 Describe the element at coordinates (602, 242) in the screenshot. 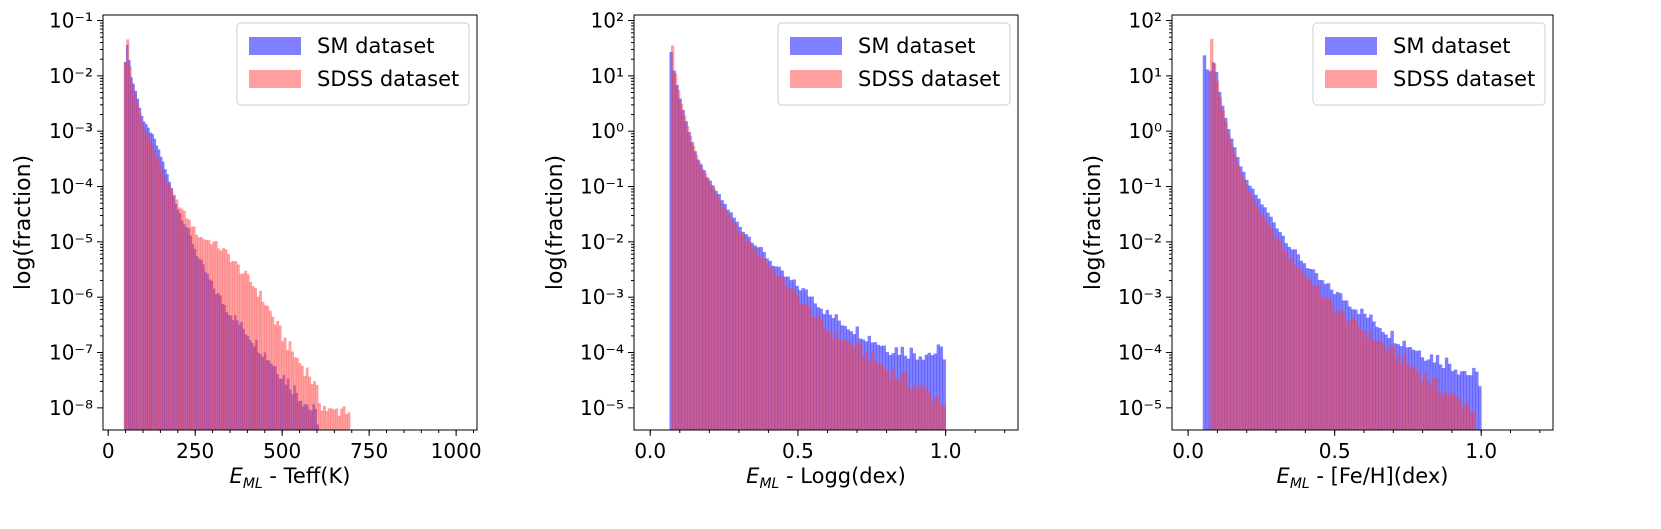

I see `y-tick-label: 10⁻²` at that location.